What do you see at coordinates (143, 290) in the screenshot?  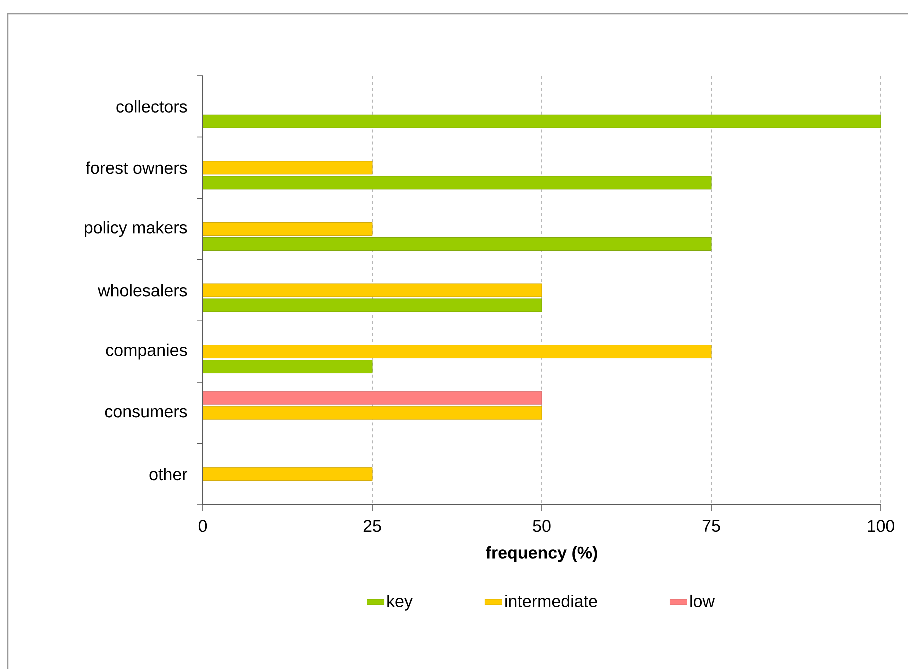 I see `y-tick-label: wholesalers` at bounding box center [143, 290].